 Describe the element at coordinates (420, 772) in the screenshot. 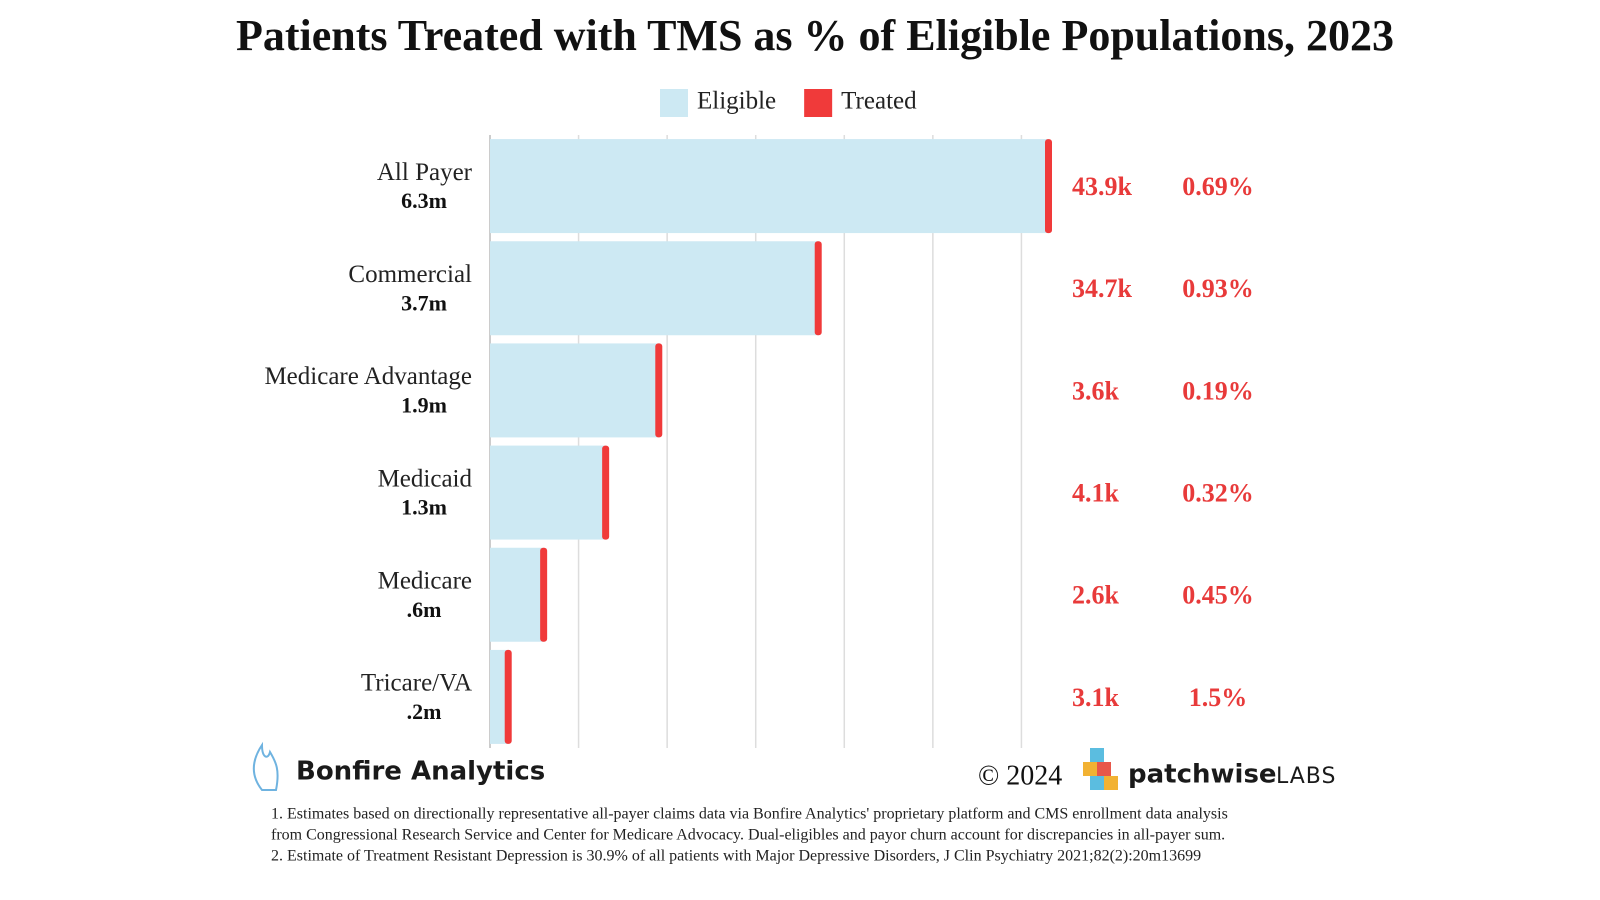

I see `brand-left: Bonfire Analytics` at that location.